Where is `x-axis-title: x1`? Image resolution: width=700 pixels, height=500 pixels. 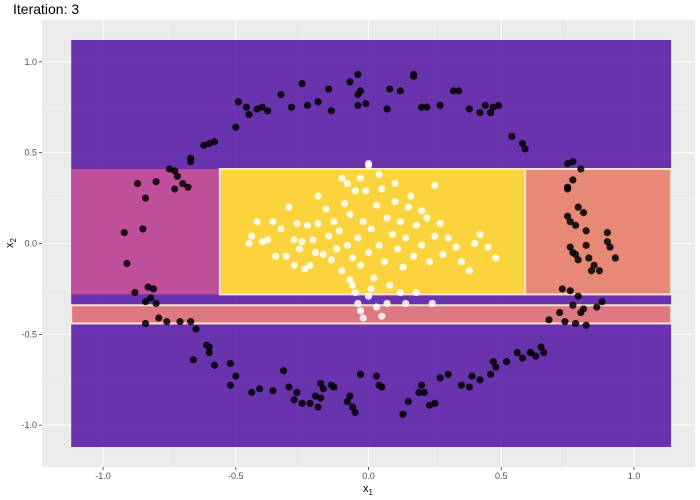
x-axis-title: x1 is located at coordinates (368, 490).